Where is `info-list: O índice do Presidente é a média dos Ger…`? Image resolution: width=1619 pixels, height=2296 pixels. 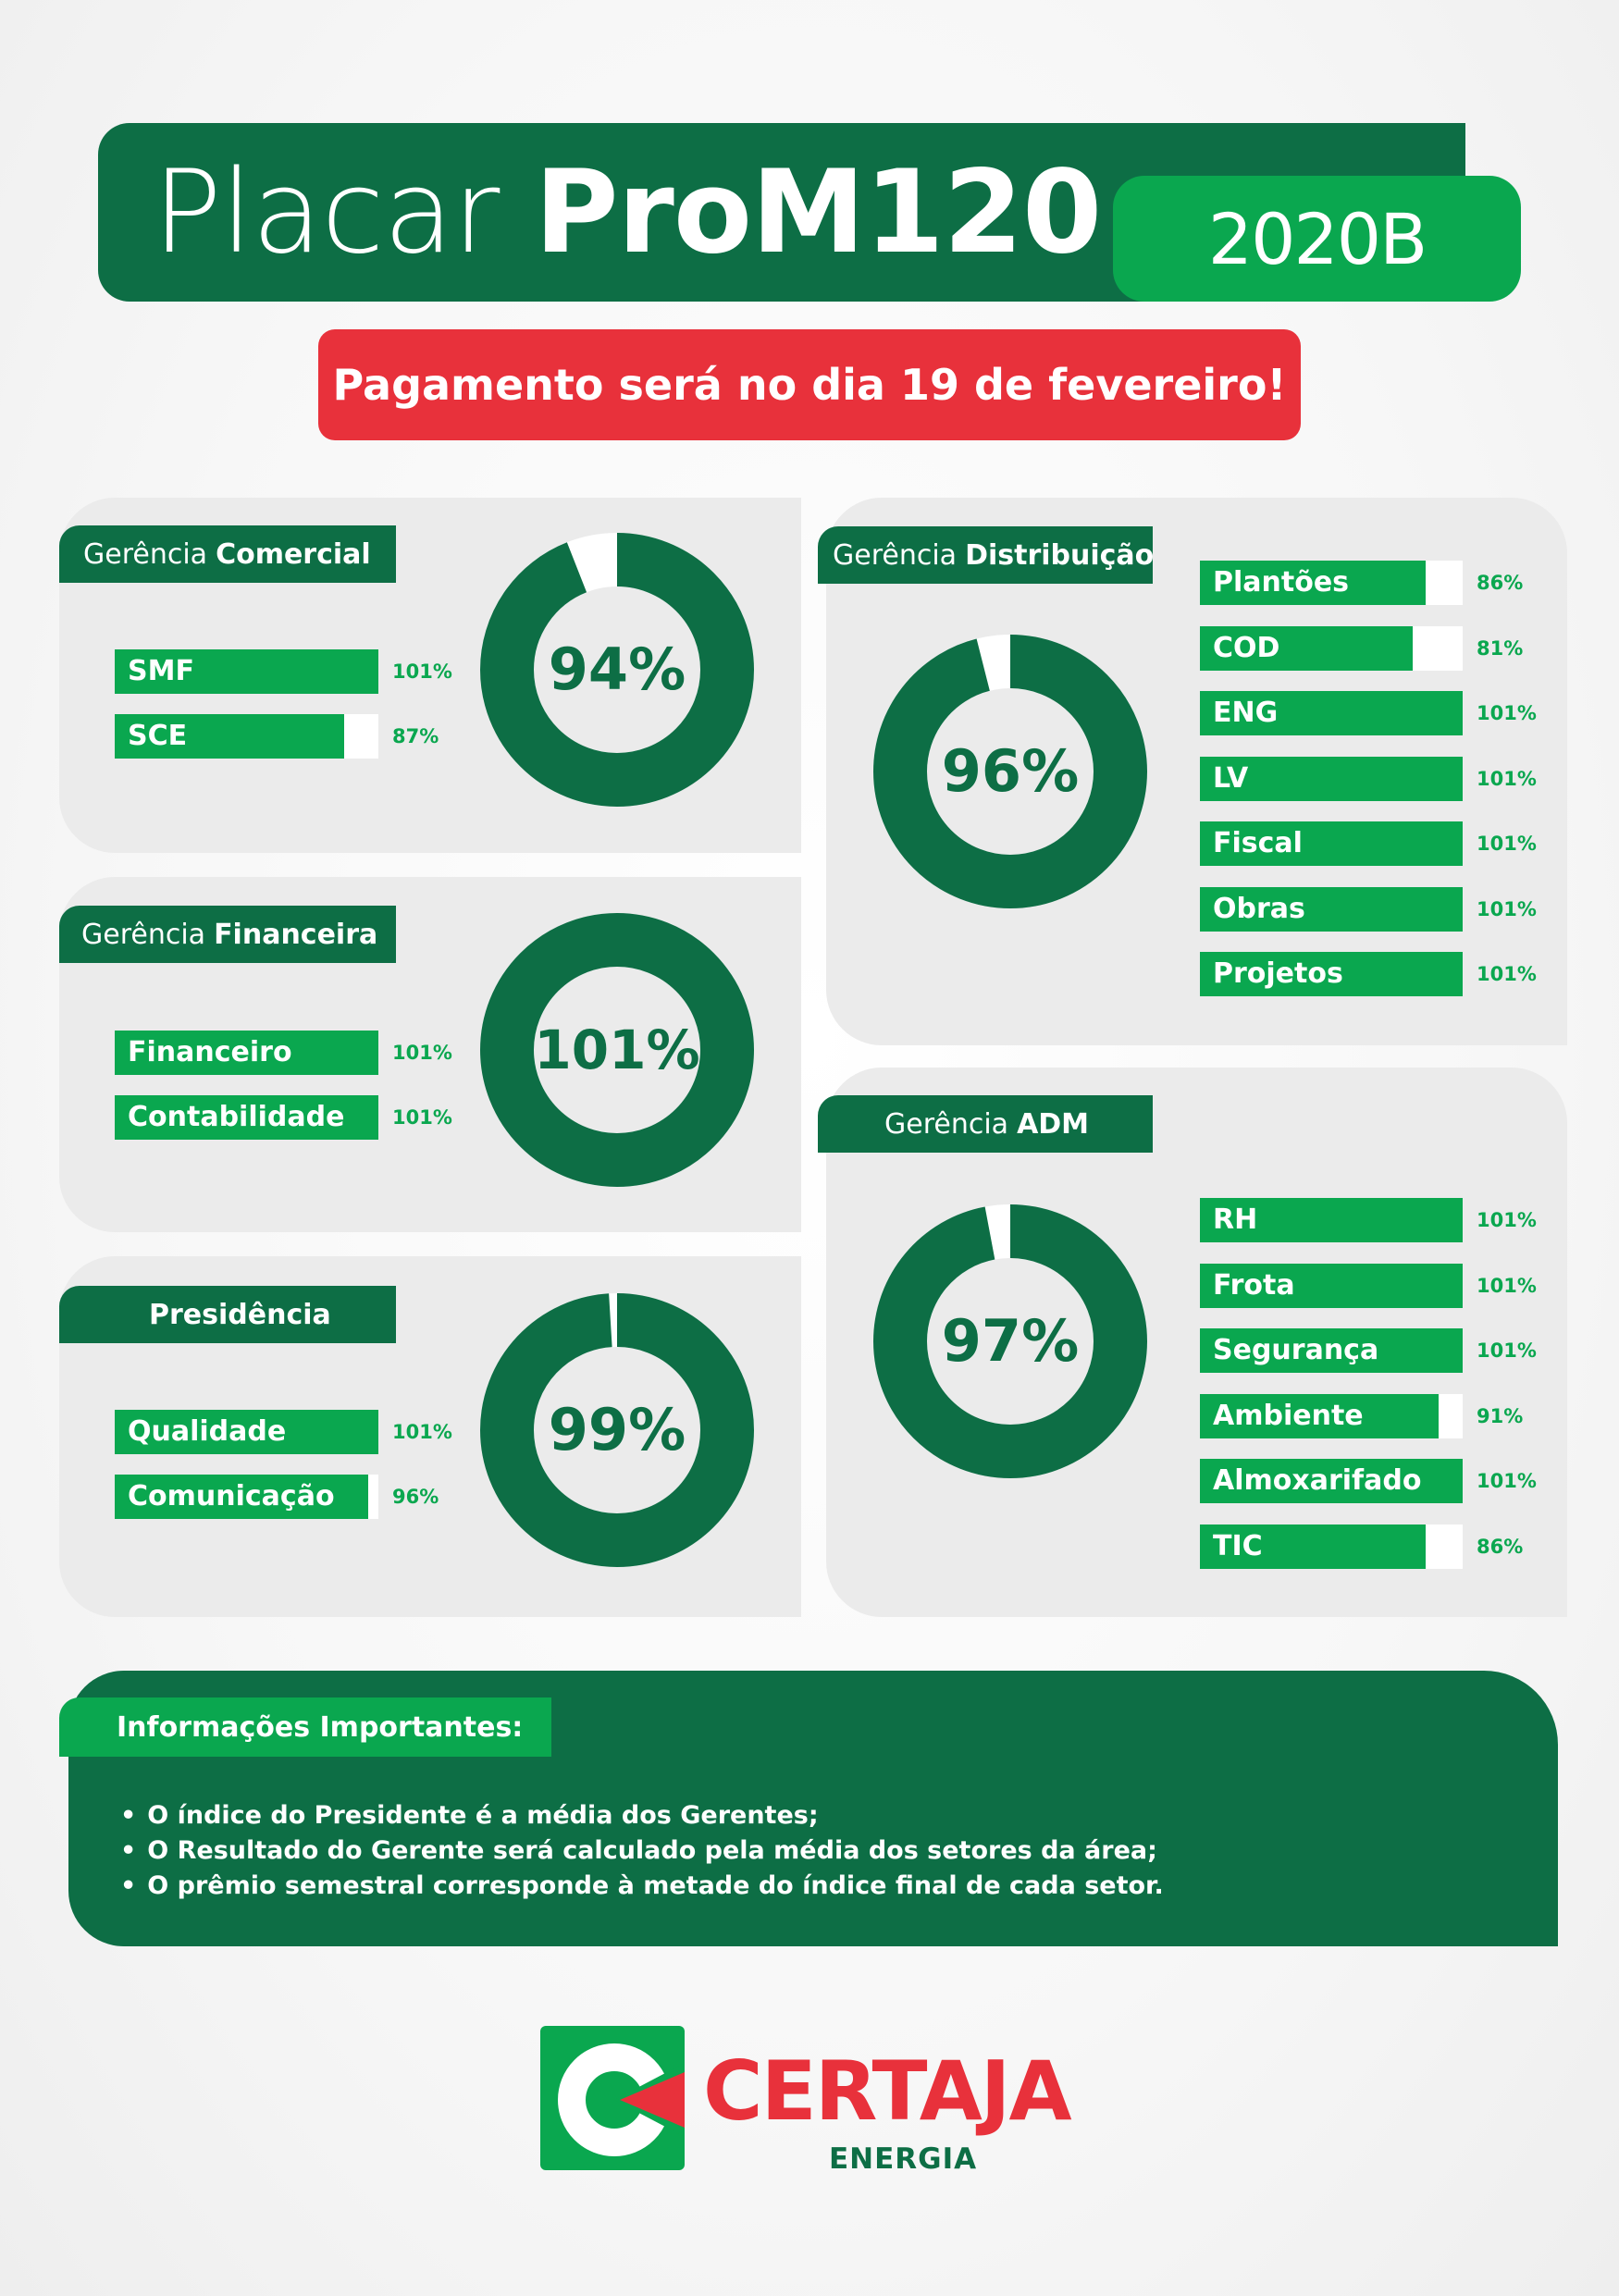 info-list: O índice do Presidente é a média dos Ger… is located at coordinates (642, 1851).